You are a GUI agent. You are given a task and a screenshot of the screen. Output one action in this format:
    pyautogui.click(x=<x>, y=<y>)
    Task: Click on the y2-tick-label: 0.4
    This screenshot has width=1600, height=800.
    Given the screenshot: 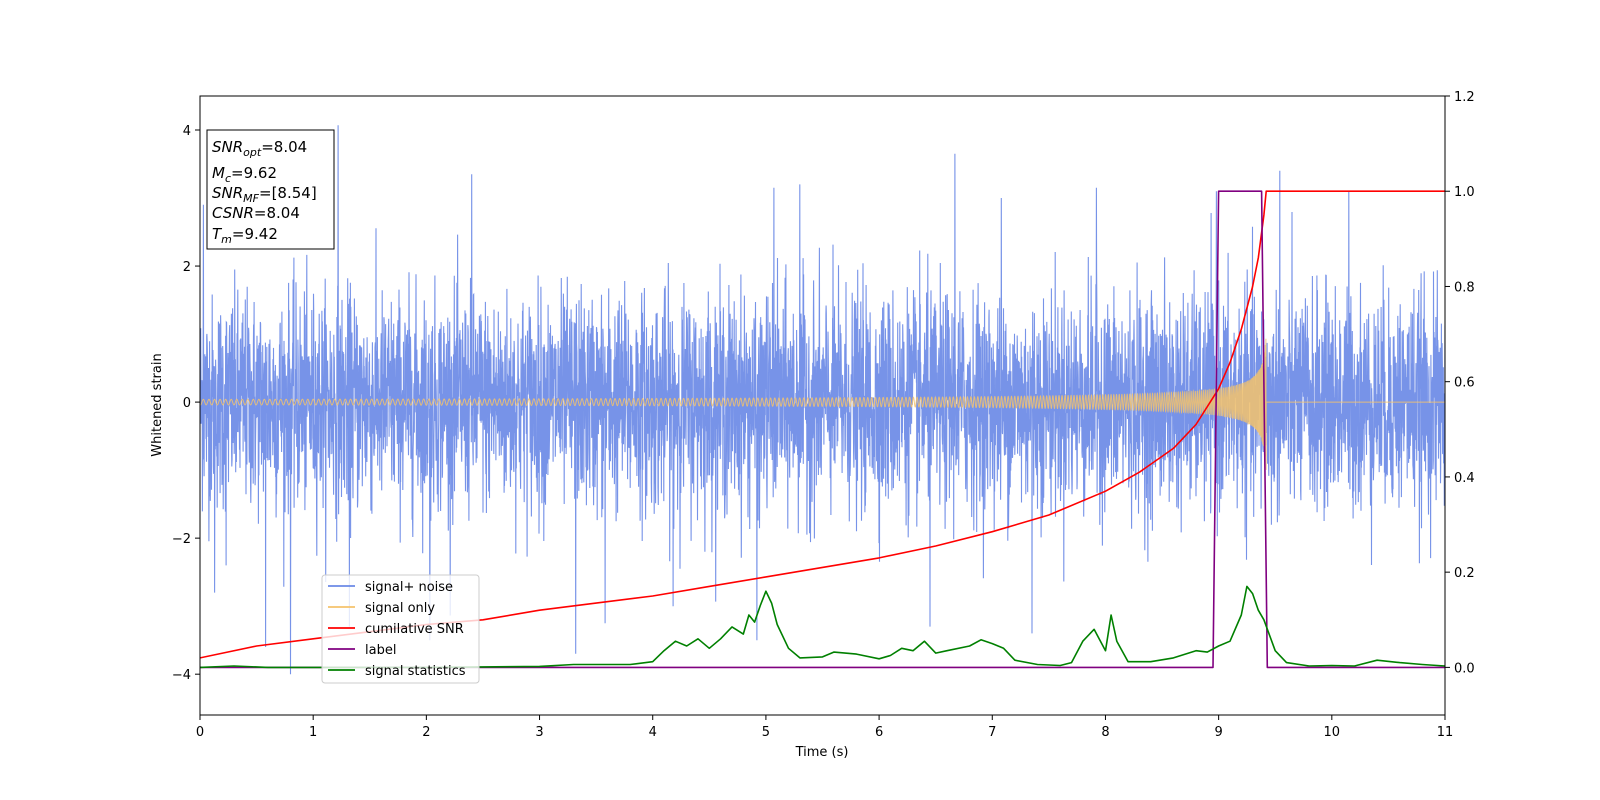 What is the action you would take?
    pyautogui.click(x=1464, y=478)
    